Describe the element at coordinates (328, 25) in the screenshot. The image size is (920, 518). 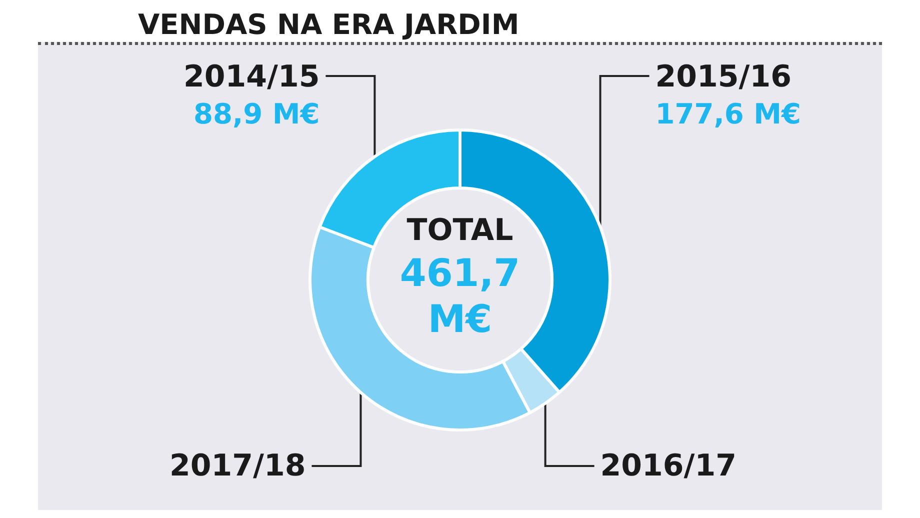
I see `chart-title: VENDAS NA ERA JARDIM` at that location.